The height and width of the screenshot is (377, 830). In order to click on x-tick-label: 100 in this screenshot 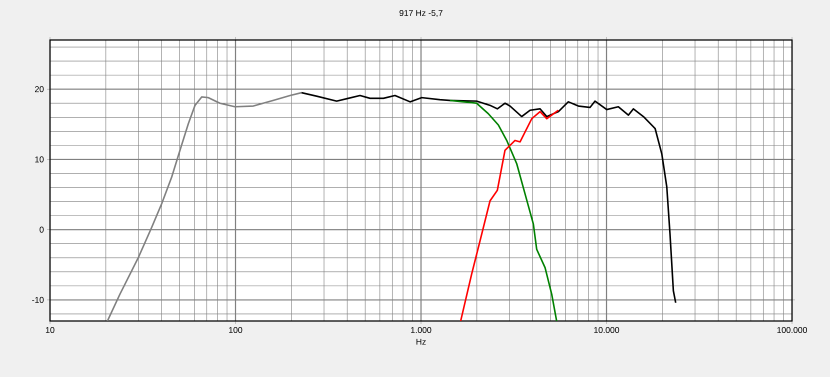, I will do `click(235, 330)`.